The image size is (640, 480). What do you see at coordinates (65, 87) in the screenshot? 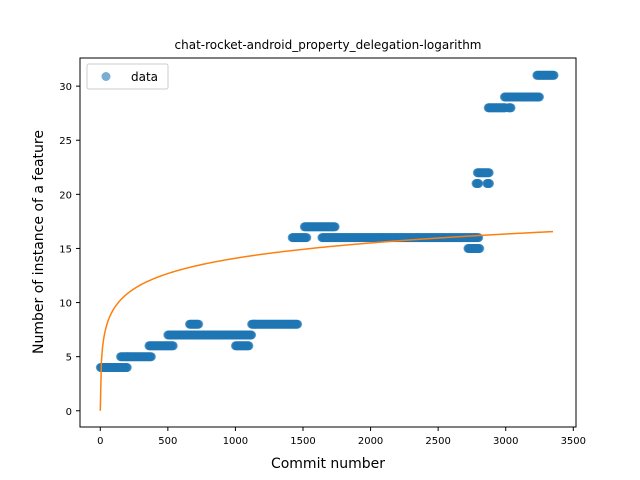
I see `y-tick-label: 30` at bounding box center [65, 87].